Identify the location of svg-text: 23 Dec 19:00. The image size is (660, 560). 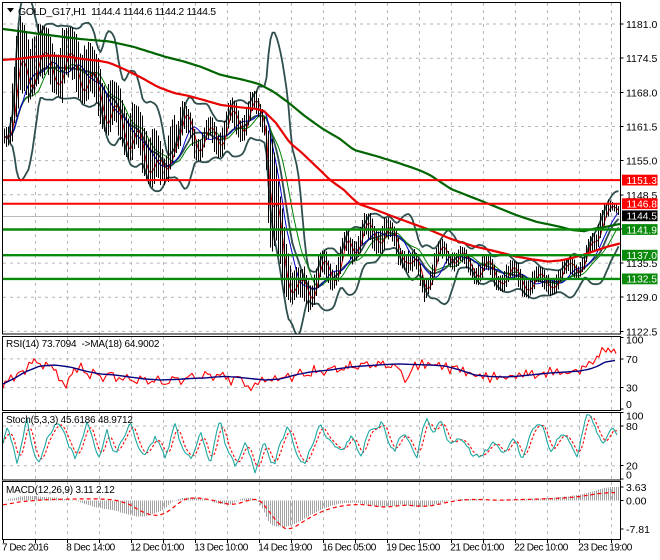
(605, 548).